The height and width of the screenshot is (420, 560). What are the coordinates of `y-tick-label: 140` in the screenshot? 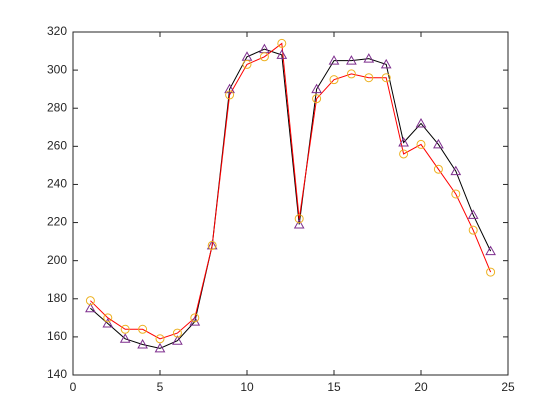 It's located at (57, 374).